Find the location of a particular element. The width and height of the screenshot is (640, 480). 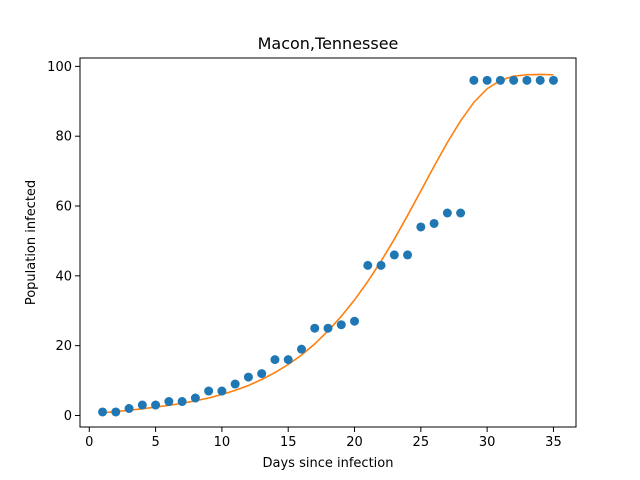

y-axis: 0 20 40 60 80 100 is located at coordinates (63, 242).